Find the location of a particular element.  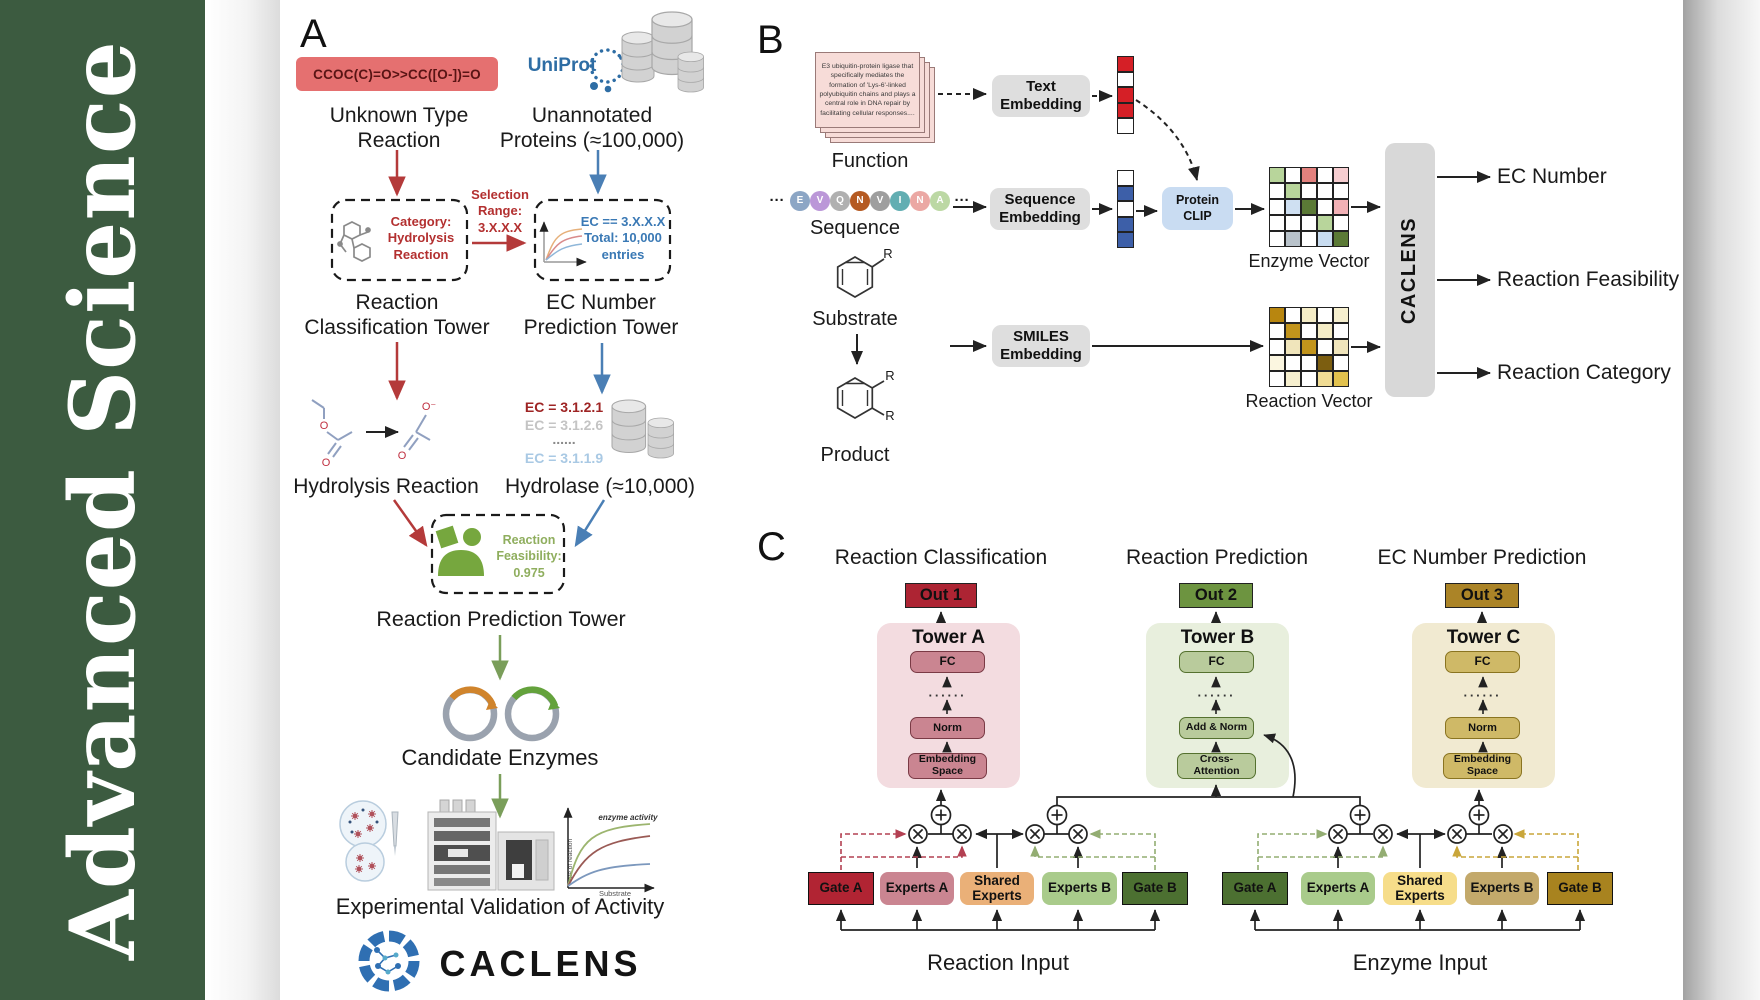

gate-dashed-wiring is located at coordinates (1209, 849).